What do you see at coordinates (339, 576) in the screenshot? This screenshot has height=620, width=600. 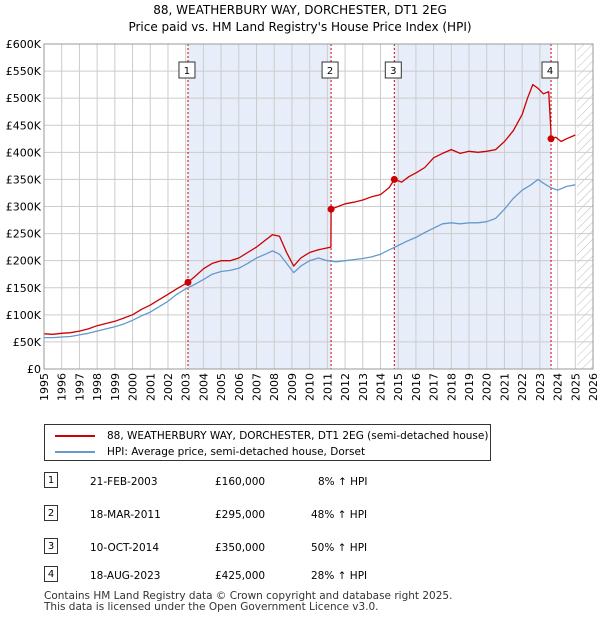 I see `sale-hpi-change: 28% ↑ HPI` at bounding box center [339, 576].